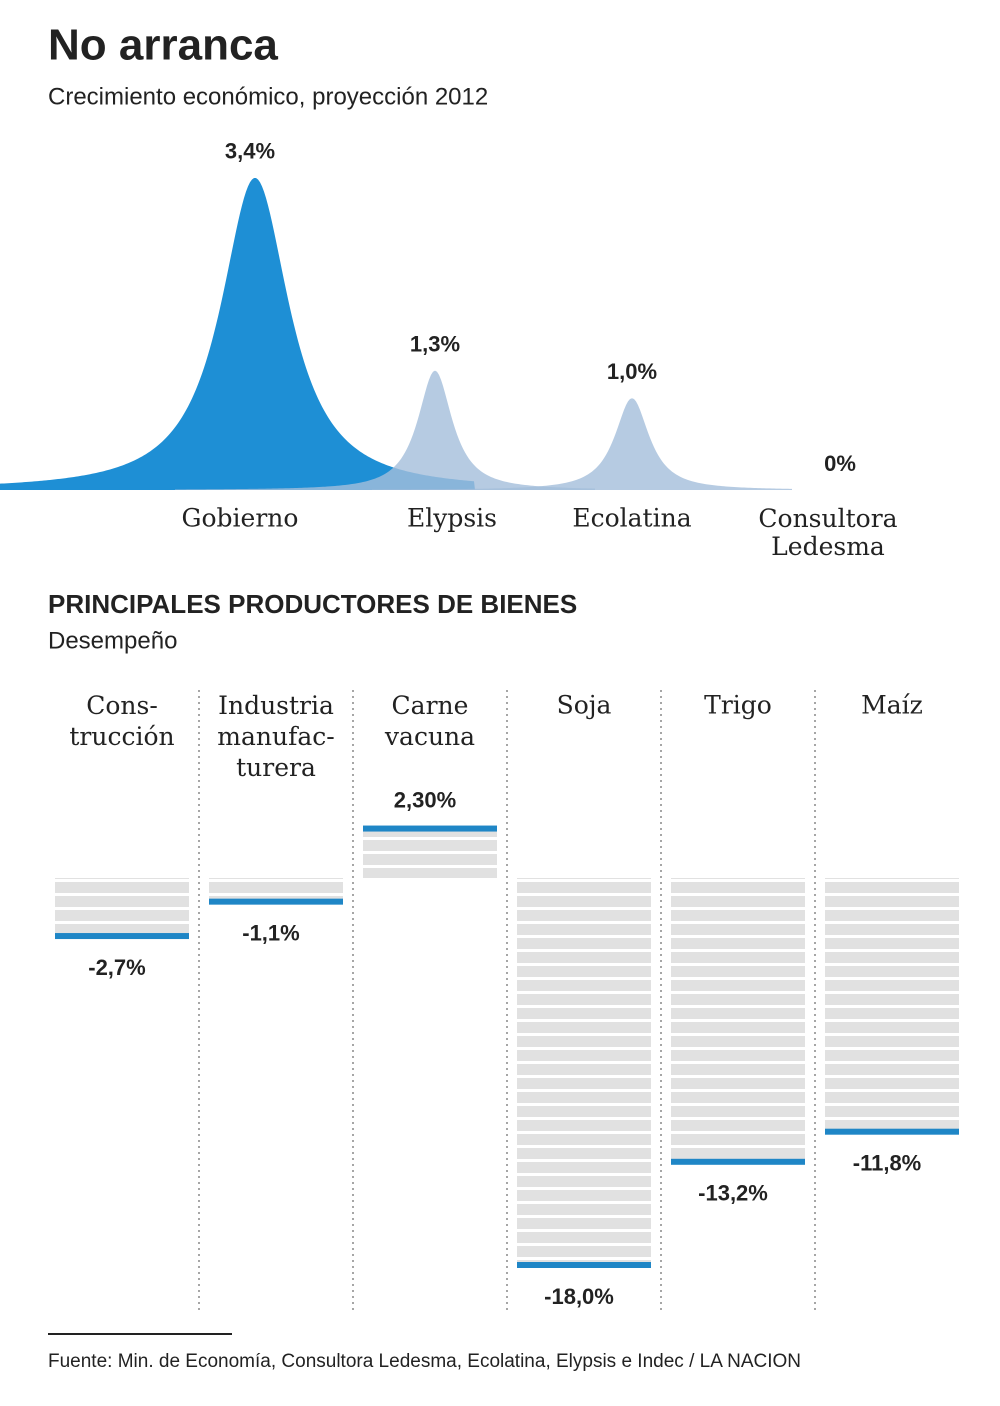 Image resolution: width=1000 pixels, height=1406 pixels. I want to click on category-label: Industria manufac-turera, so click(275, 736).